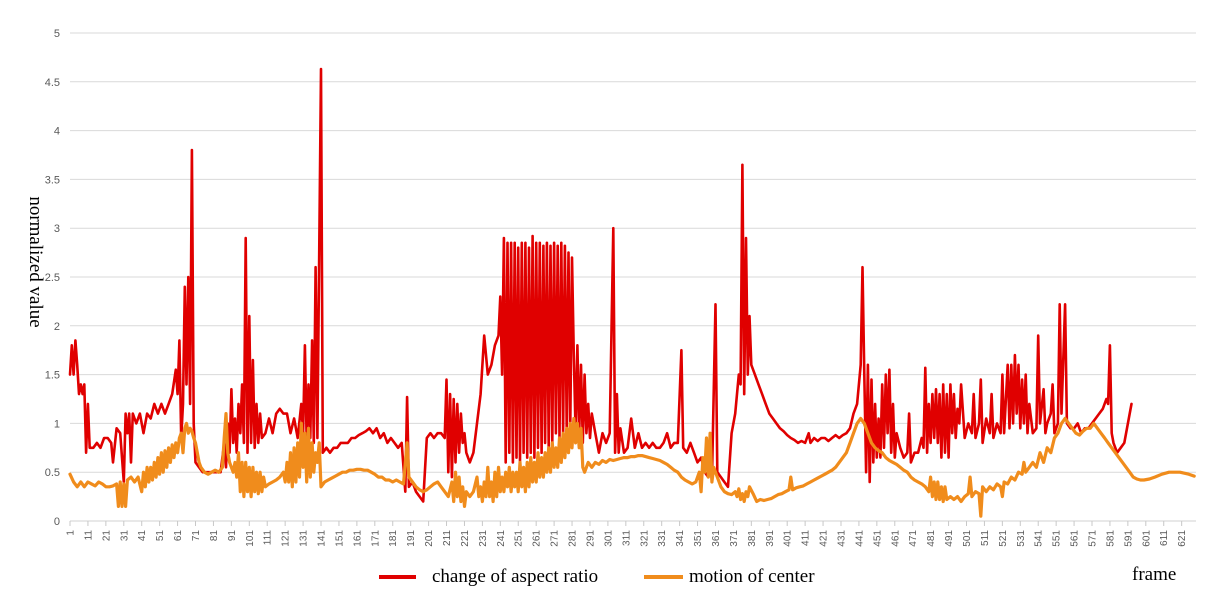  What do you see at coordinates (57, 424) in the screenshot?
I see `y-tick-label: 1` at bounding box center [57, 424].